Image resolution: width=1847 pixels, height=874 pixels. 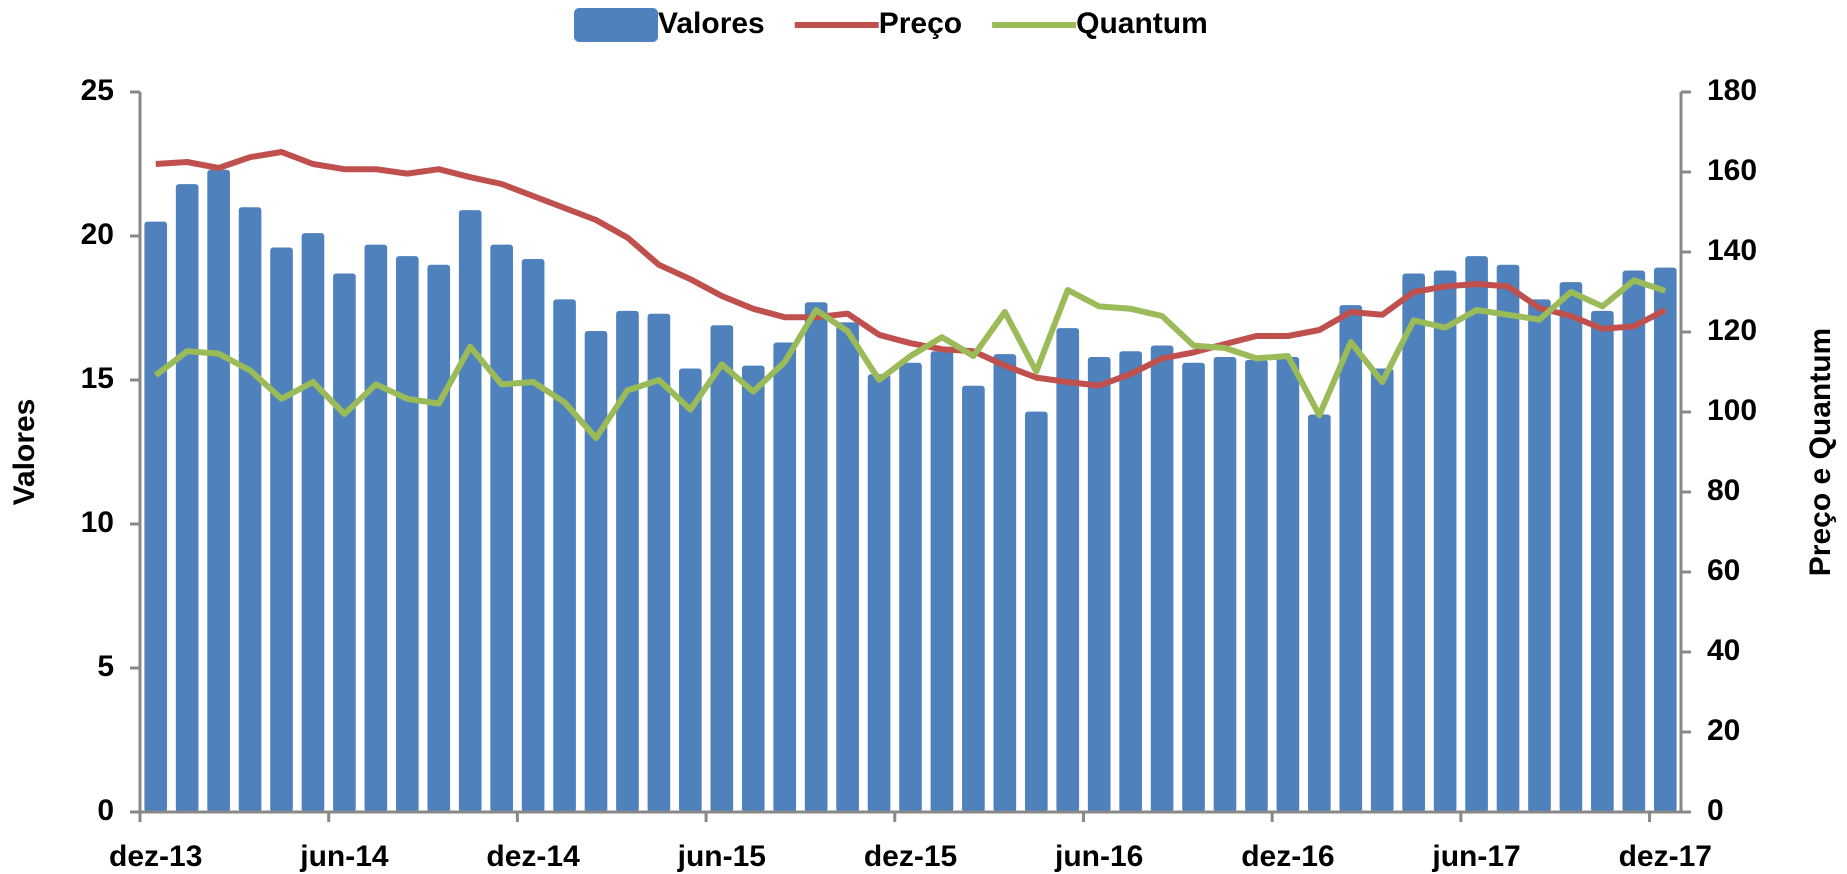 I want to click on x-tick-label: jun-14, so click(x=344, y=856).